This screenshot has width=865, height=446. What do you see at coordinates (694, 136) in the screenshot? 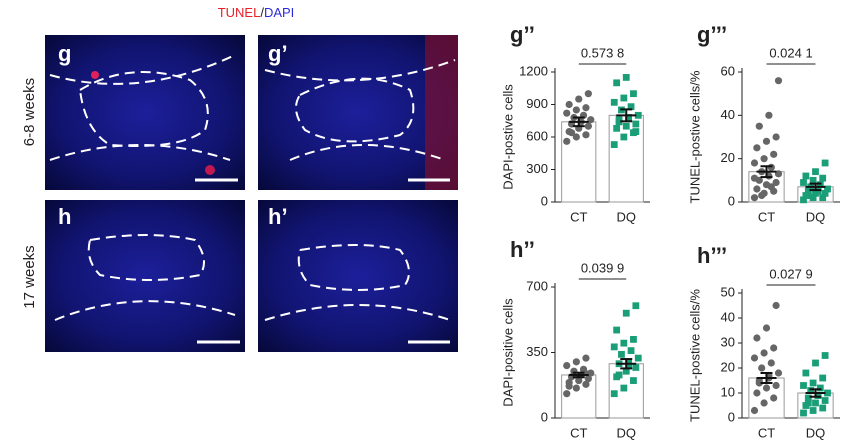
I see `y-axis-label: TUNEL-postive cells/%` at bounding box center [694, 136].